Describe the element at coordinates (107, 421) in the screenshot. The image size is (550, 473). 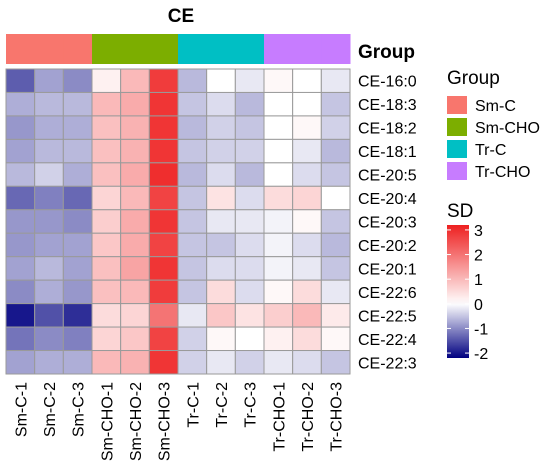
I see `column-label: Sm-CHO-1` at that location.